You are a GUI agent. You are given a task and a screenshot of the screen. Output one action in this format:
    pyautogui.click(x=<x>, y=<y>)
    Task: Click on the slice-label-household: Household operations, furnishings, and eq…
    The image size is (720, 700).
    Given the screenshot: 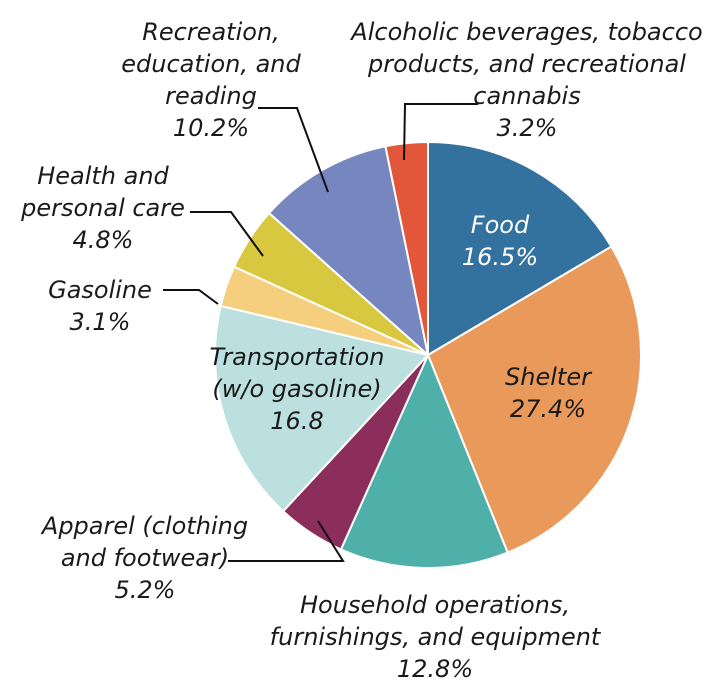 What is the action you would take?
    pyautogui.click(x=436, y=637)
    